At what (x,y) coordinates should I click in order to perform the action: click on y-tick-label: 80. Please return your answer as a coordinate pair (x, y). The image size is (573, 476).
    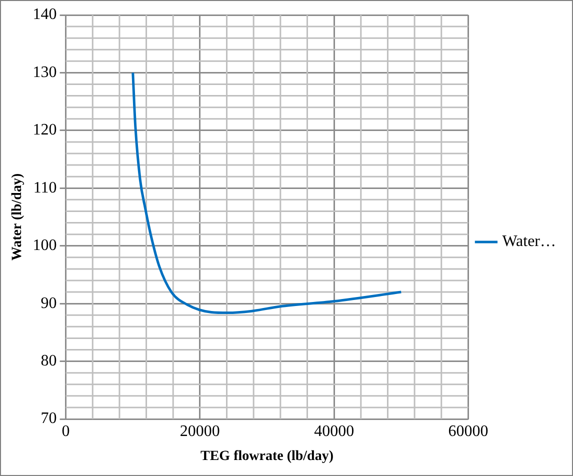
    Looking at the image, I should click on (48, 361).